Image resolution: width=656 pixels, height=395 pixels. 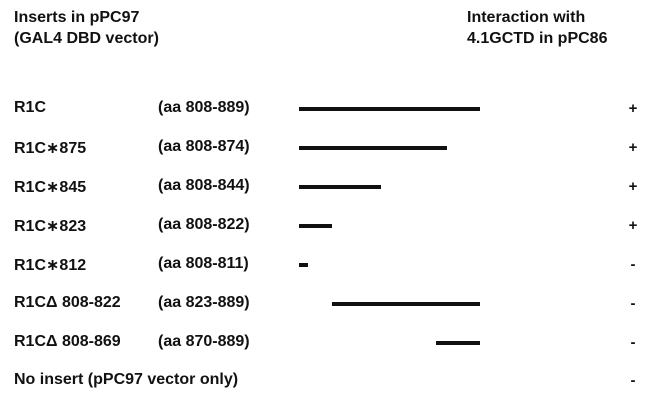 I want to click on construct-range: (aa 808-844), so click(x=204, y=185).